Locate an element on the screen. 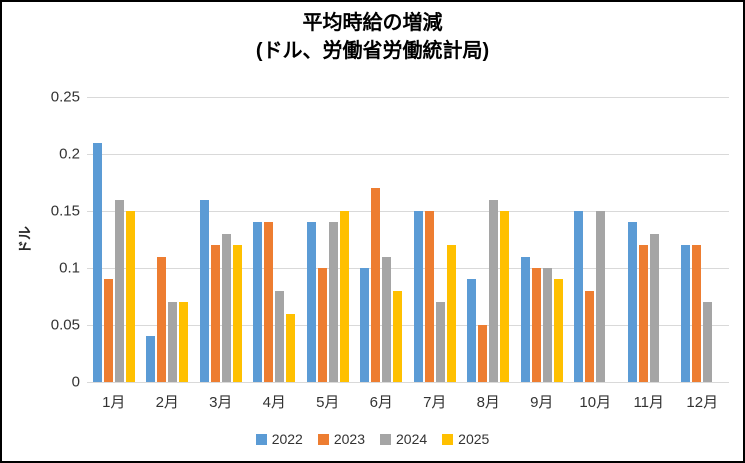 The width and height of the screenshot is (745, 463). bar-2022-8月 is located at coordinates (472, 330).